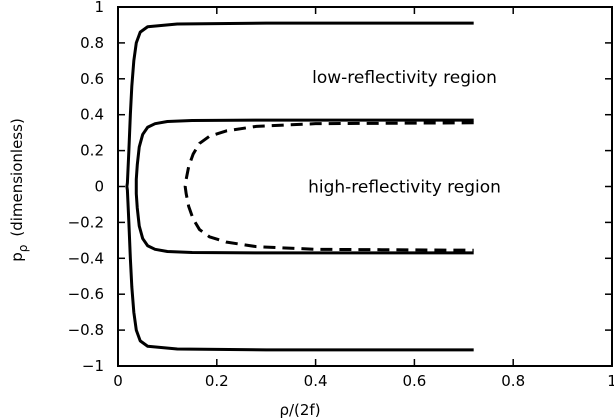  What do you see at coordinates (92, 151) in the screenshot?
I see `y-tick-label: 0.2` at bounding box center [92, 151].